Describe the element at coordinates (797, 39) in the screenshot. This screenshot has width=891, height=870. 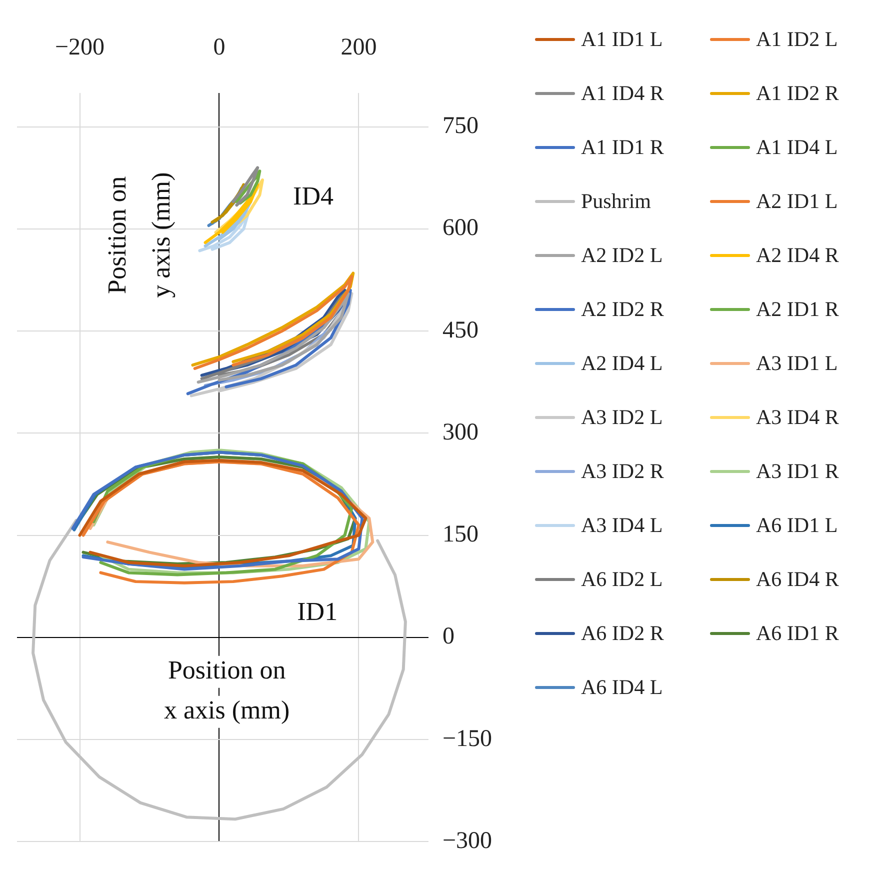
I see `legend-label: A1 ID2 L` at that location.